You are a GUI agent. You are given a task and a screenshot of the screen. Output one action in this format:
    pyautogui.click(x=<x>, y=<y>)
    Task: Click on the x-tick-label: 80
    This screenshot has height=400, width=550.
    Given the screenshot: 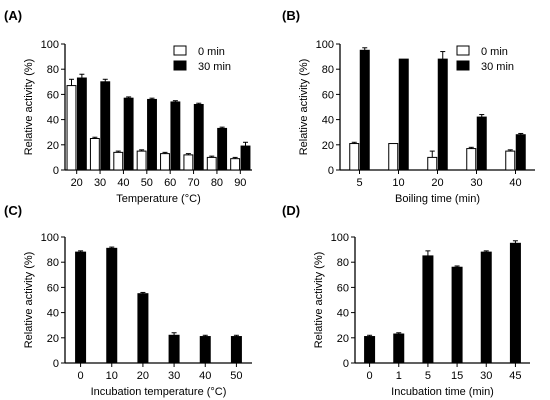 What is the action you would take?
    pyautogui.click(x=217, y=183)
    